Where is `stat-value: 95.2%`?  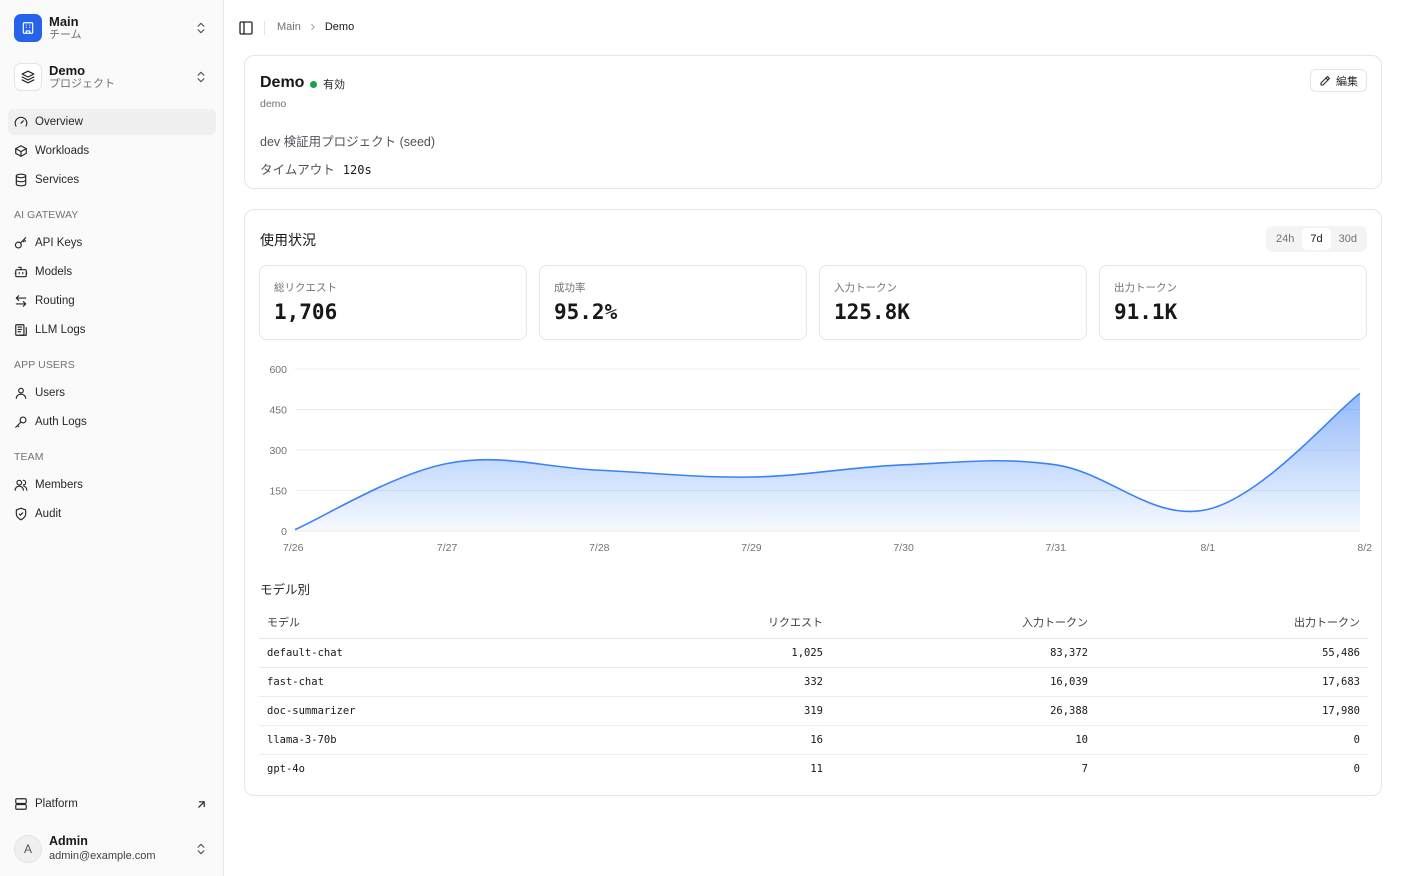 stat-value: 95.2% is located at coordinates (586, 312).